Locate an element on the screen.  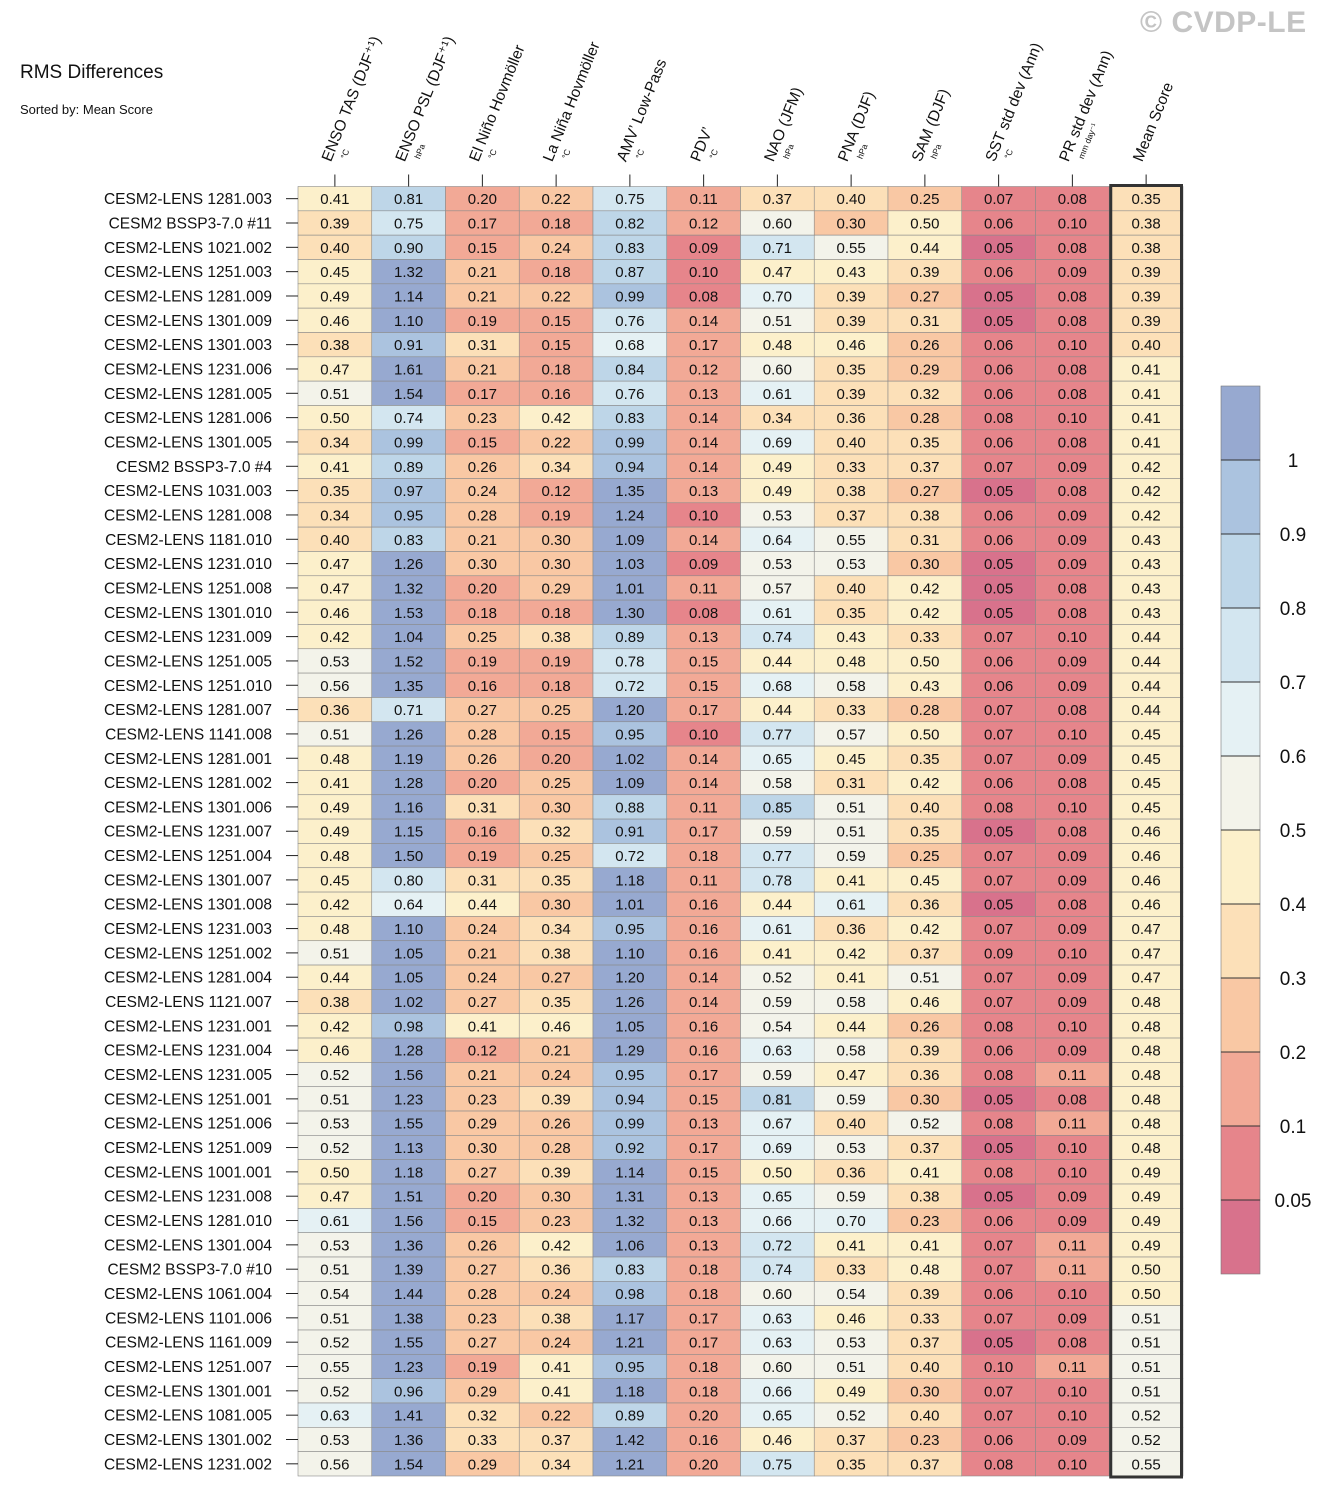
cell-value: 0.50 is located at coordinates (334, 1172).